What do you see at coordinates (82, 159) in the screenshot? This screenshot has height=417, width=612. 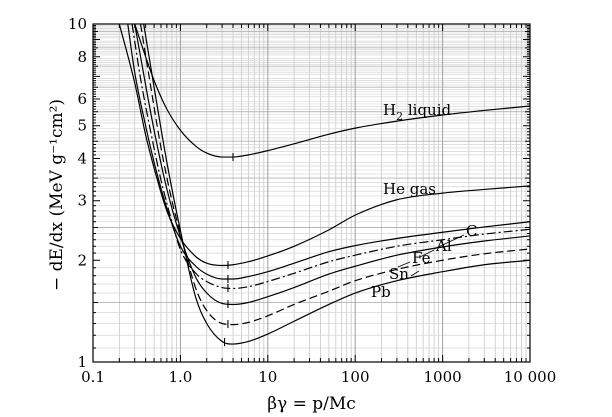 I see `y-tick-label: 4` at bounding box center [82, 159].